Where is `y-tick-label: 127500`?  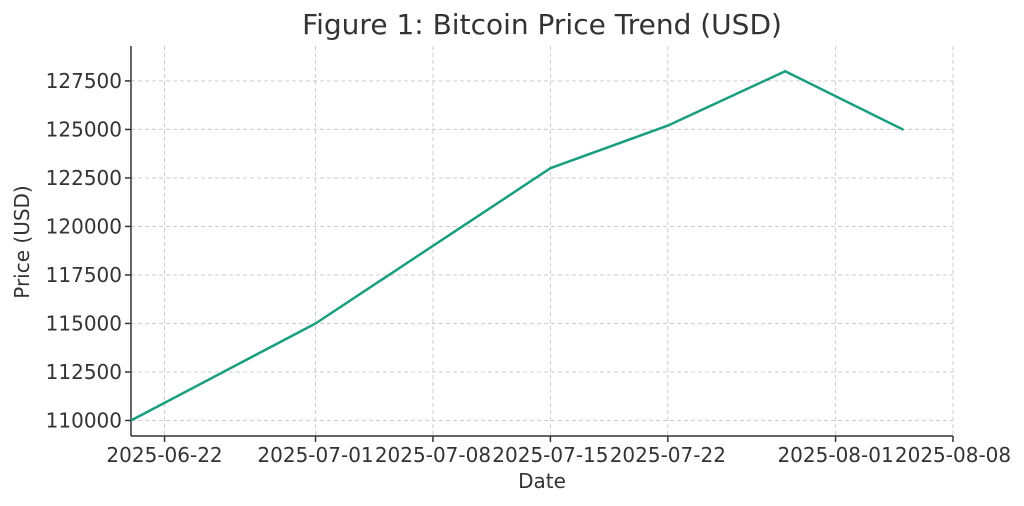
y-tick-label: 127500 is located at coordinates (84, 81).